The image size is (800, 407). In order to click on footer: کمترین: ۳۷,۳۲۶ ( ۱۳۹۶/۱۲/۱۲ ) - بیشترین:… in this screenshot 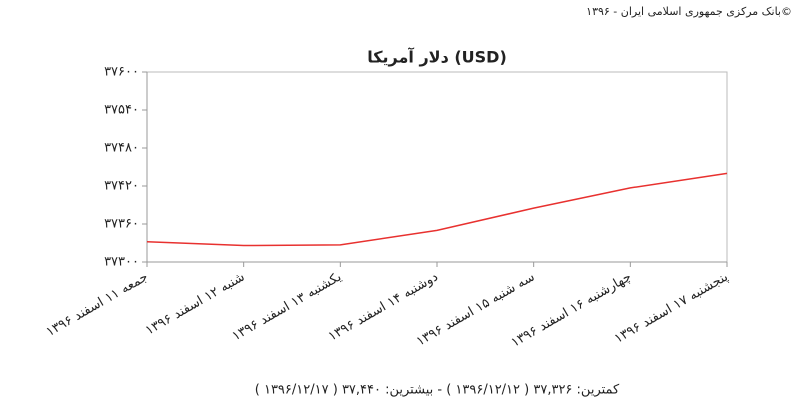, I will do `click(437, 390)`.